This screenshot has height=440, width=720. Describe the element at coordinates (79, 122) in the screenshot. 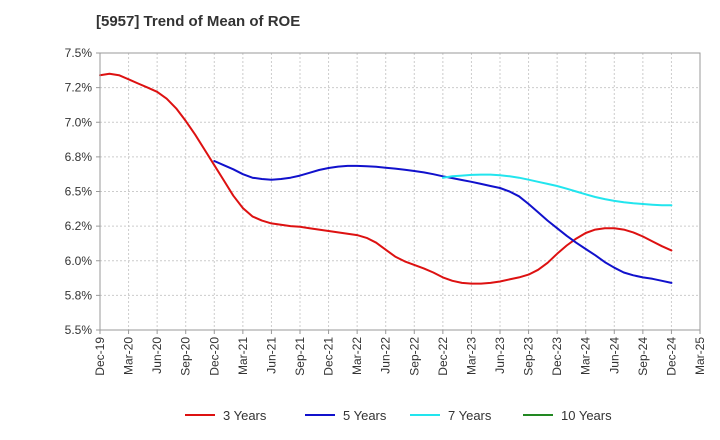

I see `y-tick-label: 7.0%` at that location.